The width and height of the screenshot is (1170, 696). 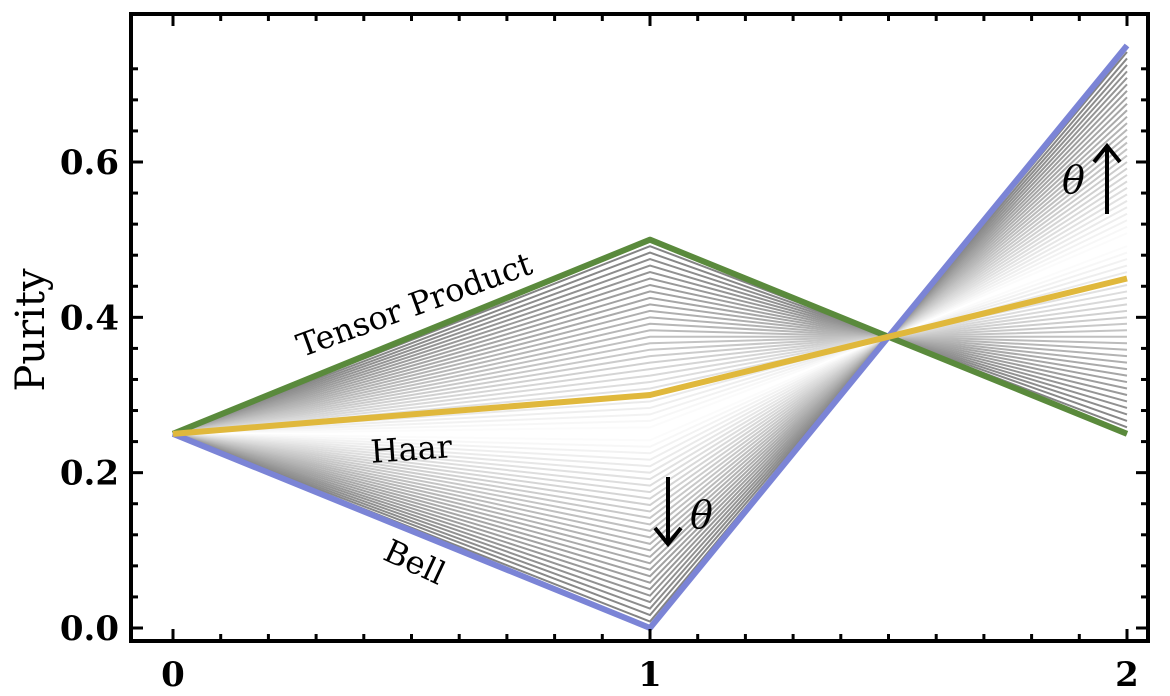 What do you see at coordinates (89, 629) in the screenshot?
I see `y-tick-label: 0.0` at bounding box center [89, 629].